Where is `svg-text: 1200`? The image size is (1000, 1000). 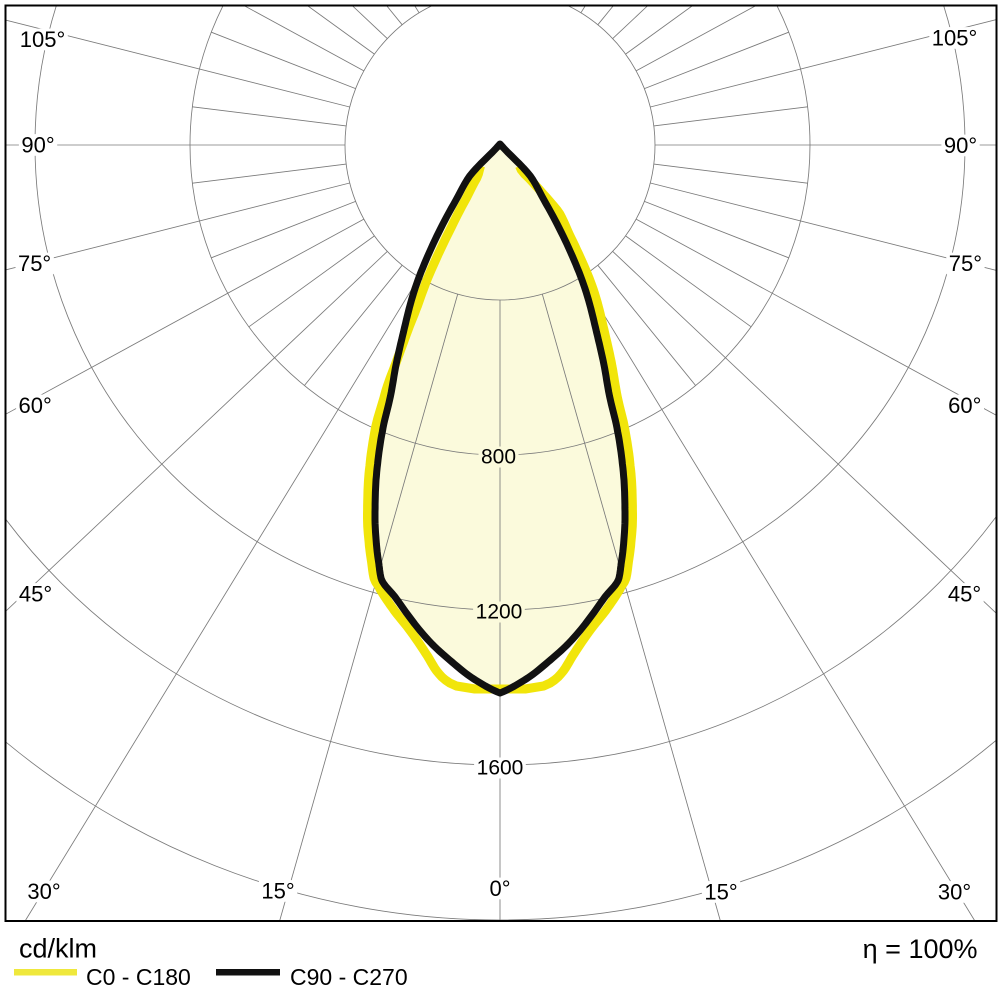
svg-text: 1200 is located at coordinates (499, 612).